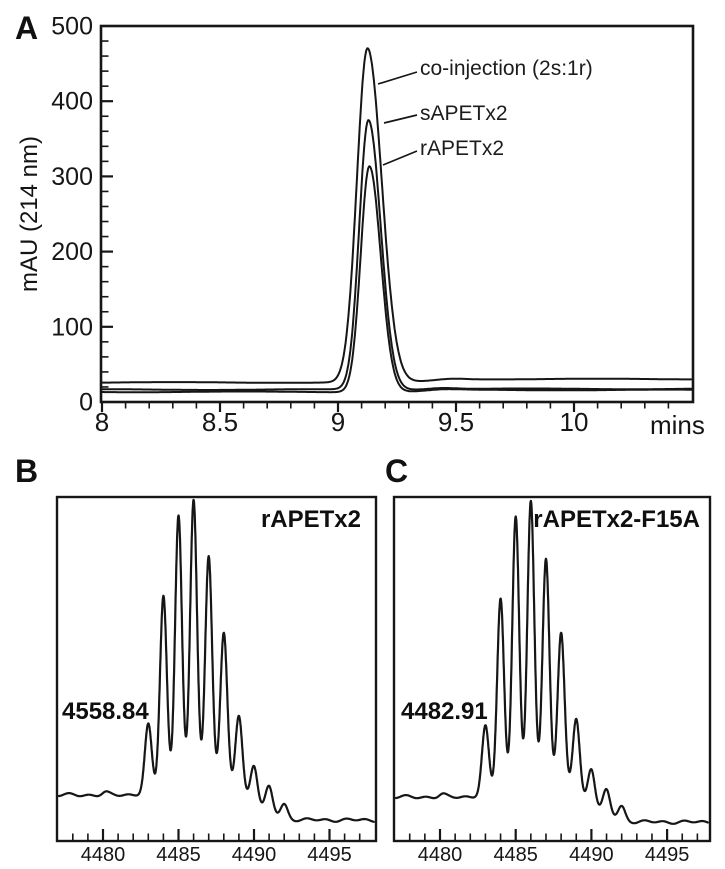  What do you see at coordinates (105, 711) in the screenshot?
I see `panel-b-mass-label: 4558.84` at bounding box center [105, 711].